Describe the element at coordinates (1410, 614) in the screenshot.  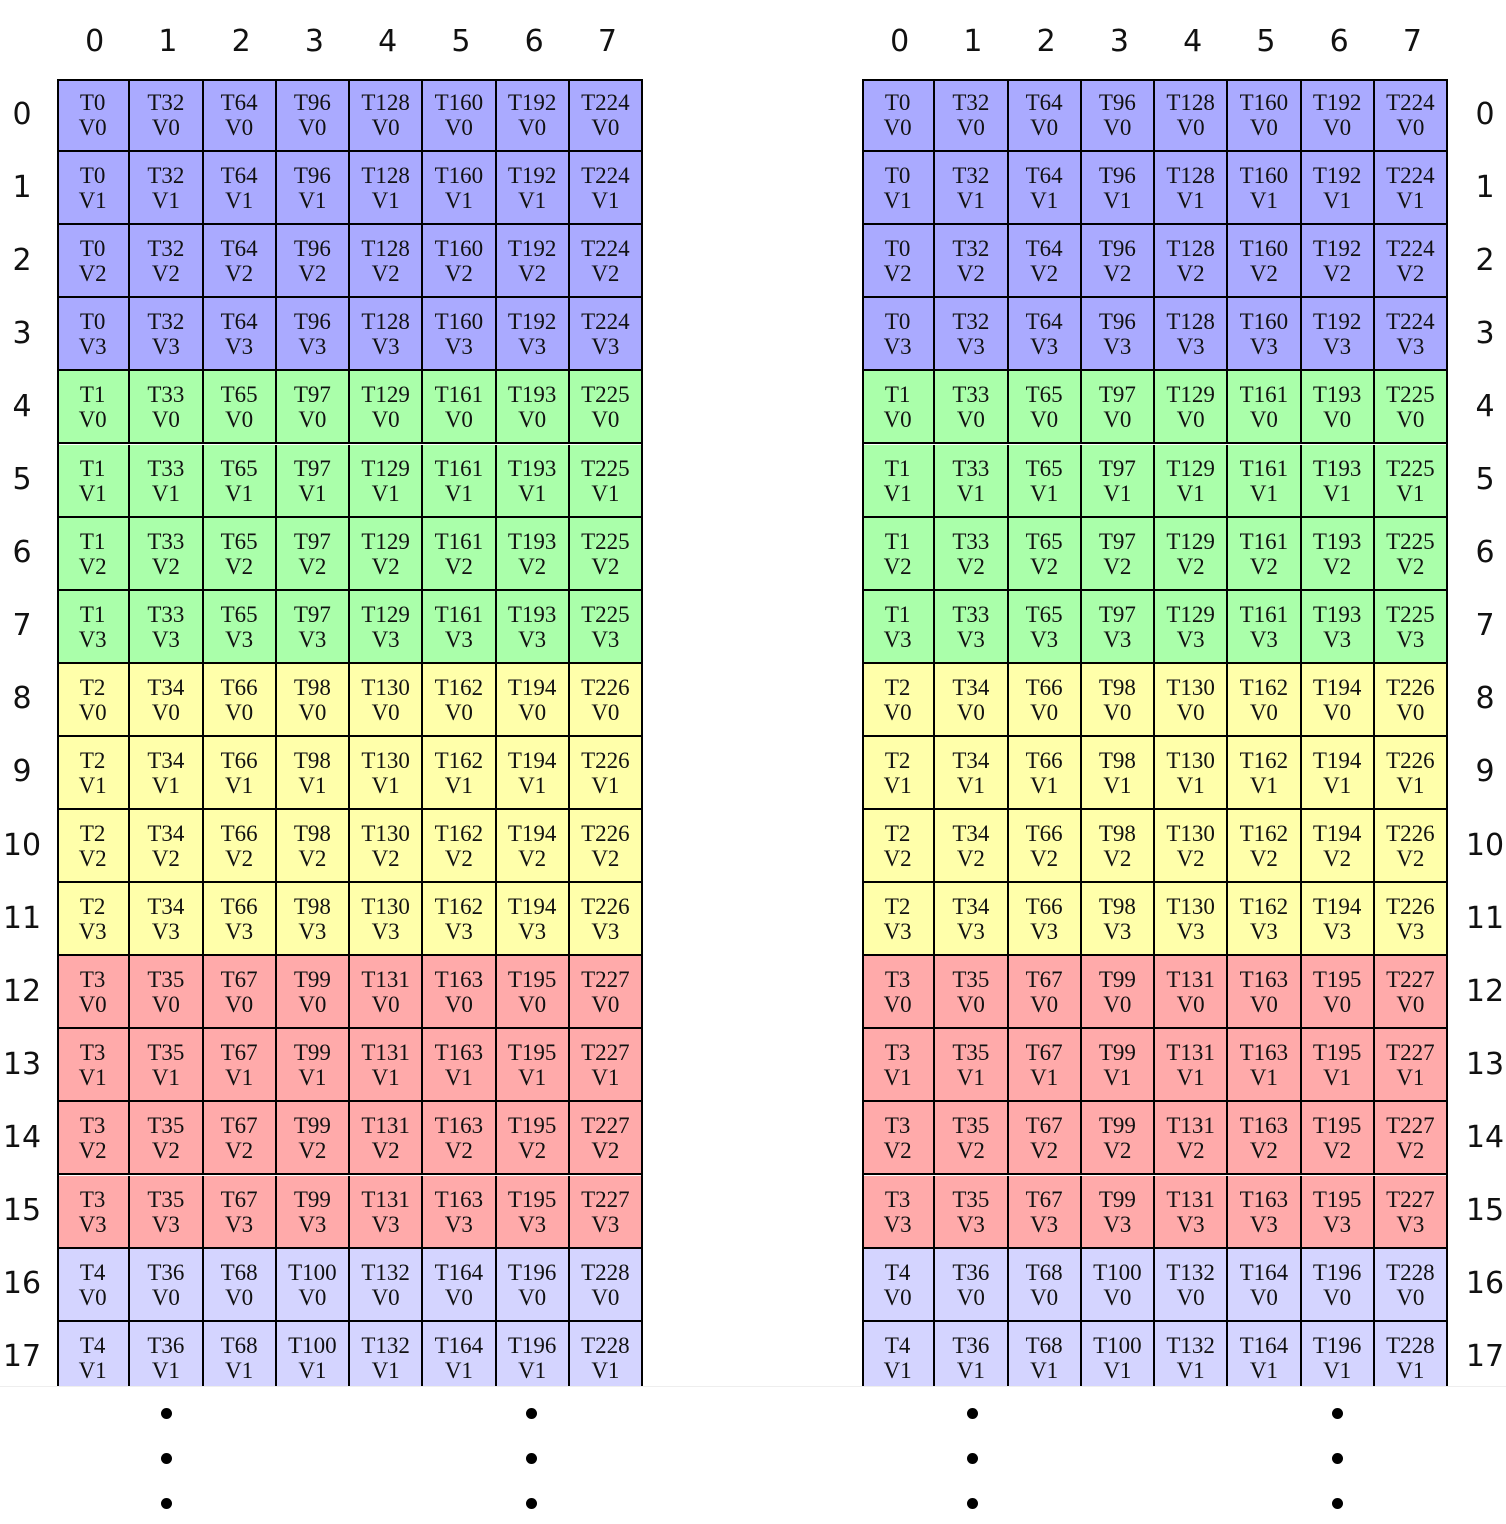
I see `thread-id: T225` at that location.